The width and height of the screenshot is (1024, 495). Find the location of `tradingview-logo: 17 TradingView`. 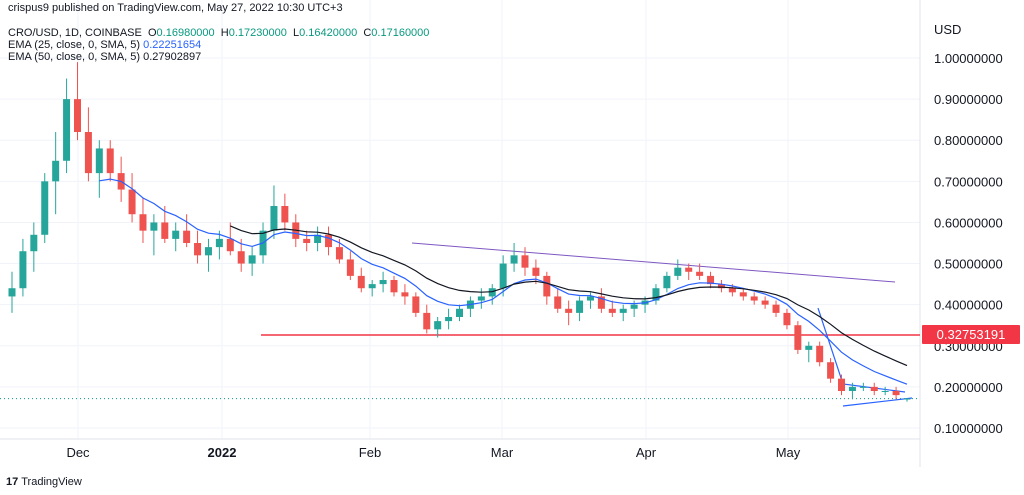

tradingview-logo: 17 TradingView is located at coordinates (44, 482).